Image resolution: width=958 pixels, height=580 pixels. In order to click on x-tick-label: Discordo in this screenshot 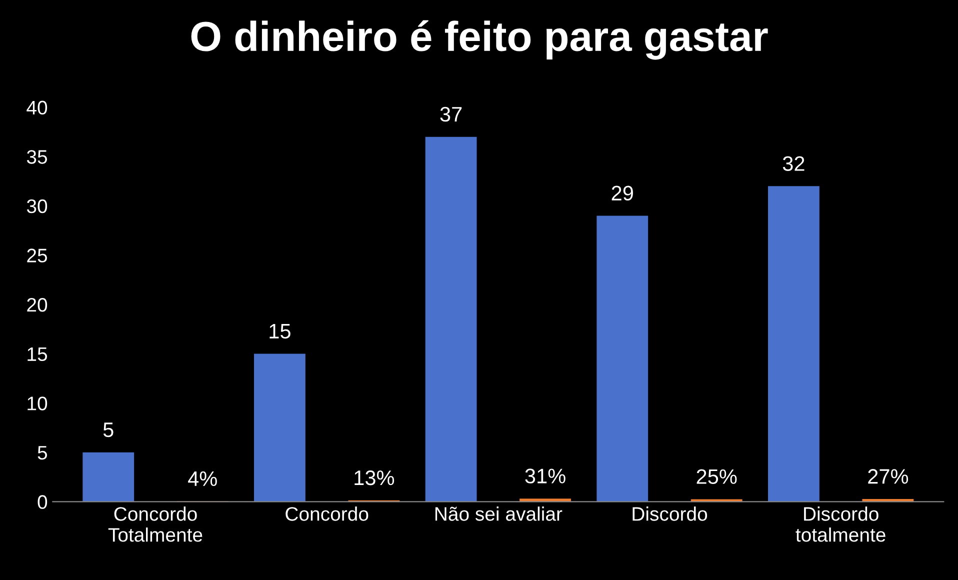, I will do `click(670, 513)`.